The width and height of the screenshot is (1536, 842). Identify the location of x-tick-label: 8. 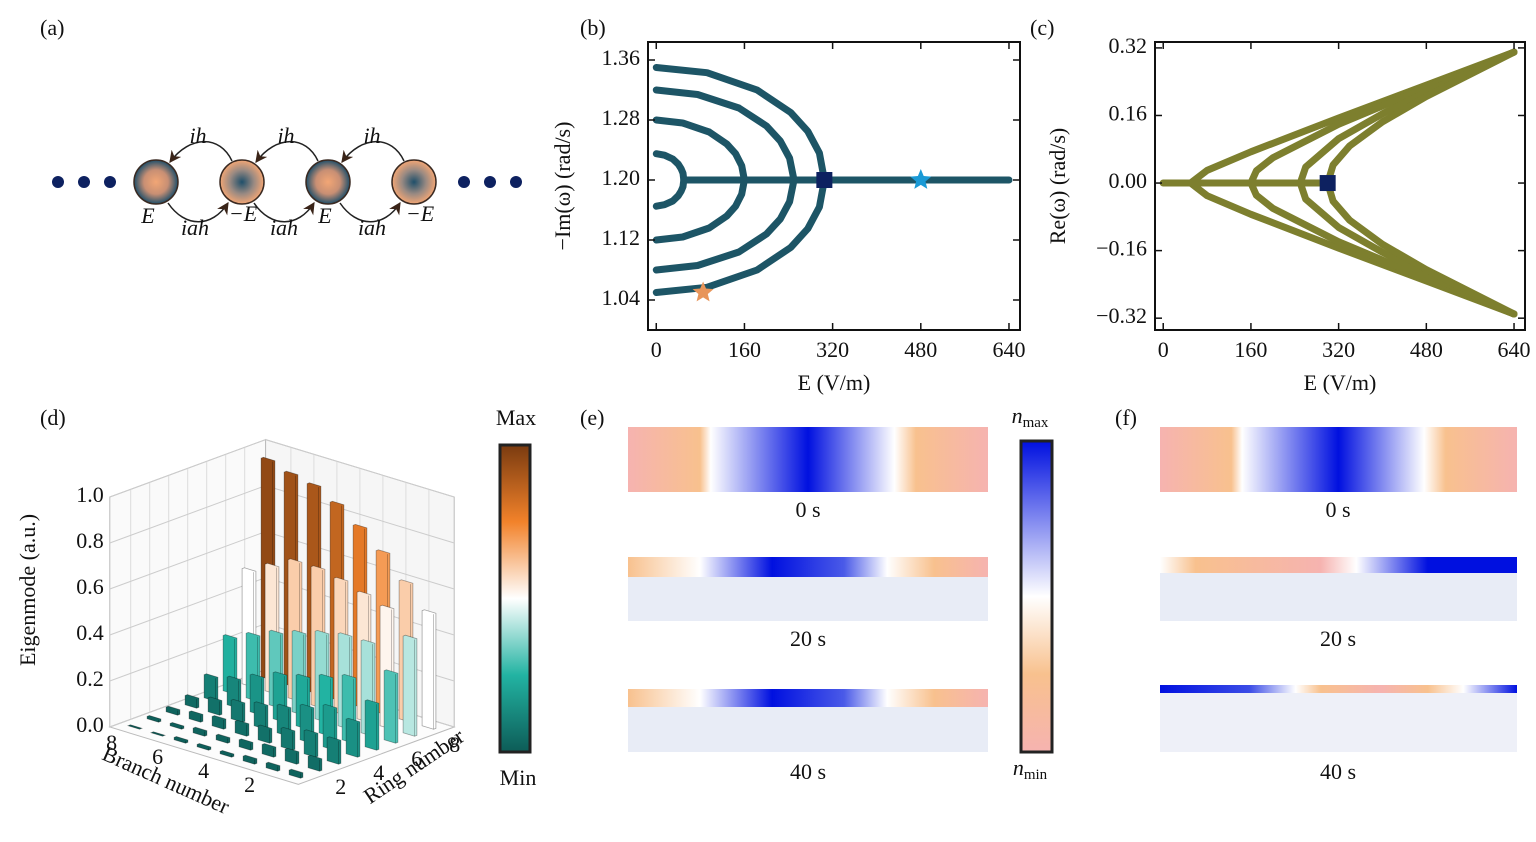
(111, 742).